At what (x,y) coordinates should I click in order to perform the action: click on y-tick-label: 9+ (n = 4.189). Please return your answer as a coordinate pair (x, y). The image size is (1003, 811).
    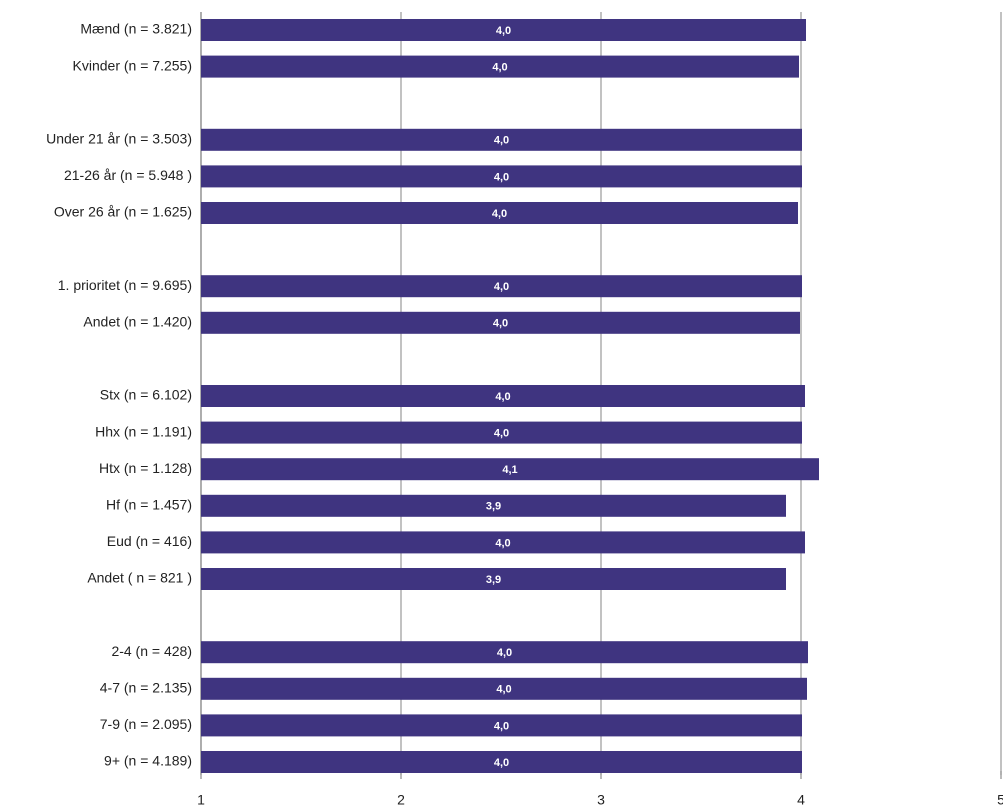
    Looking at the image, I should click on (148, 761).